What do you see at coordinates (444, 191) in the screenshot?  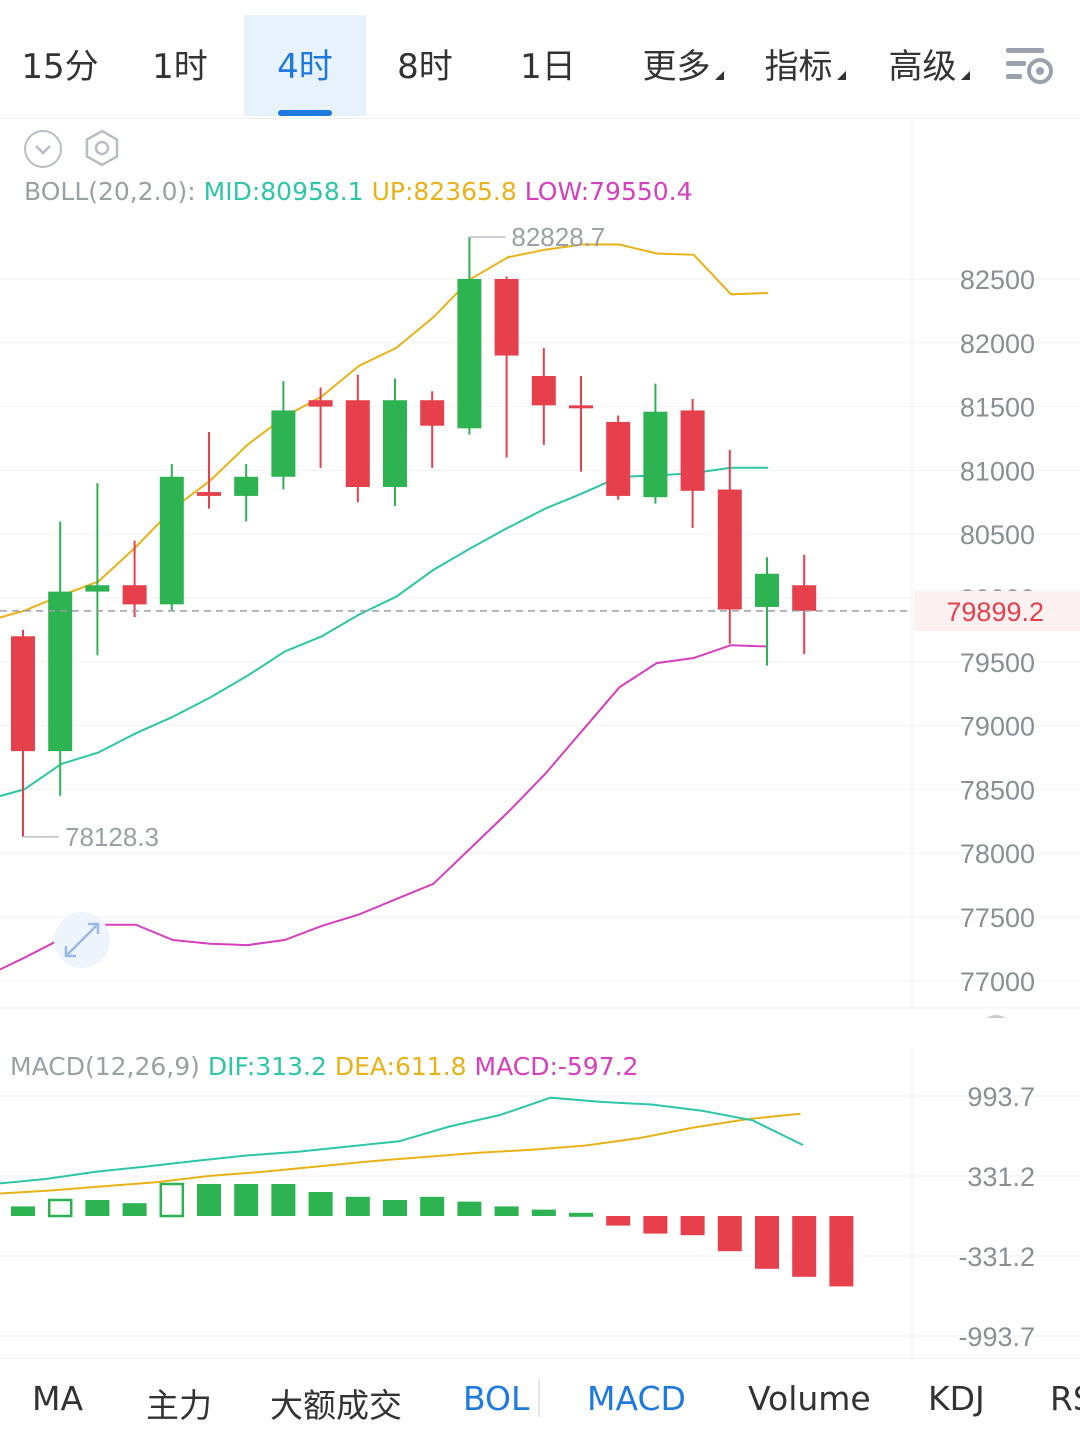 I see `boll-up-value: UP:82365.8` at bounding box center [444, 191].